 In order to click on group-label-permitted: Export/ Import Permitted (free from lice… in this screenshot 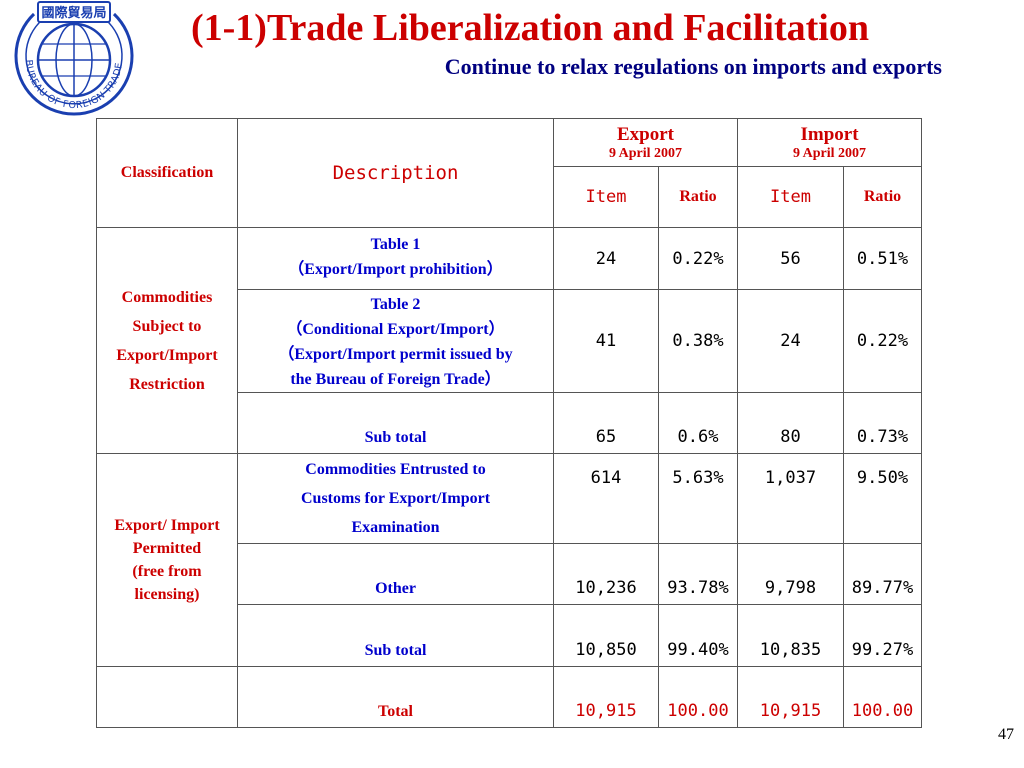, I will do `click(167, 560)`.